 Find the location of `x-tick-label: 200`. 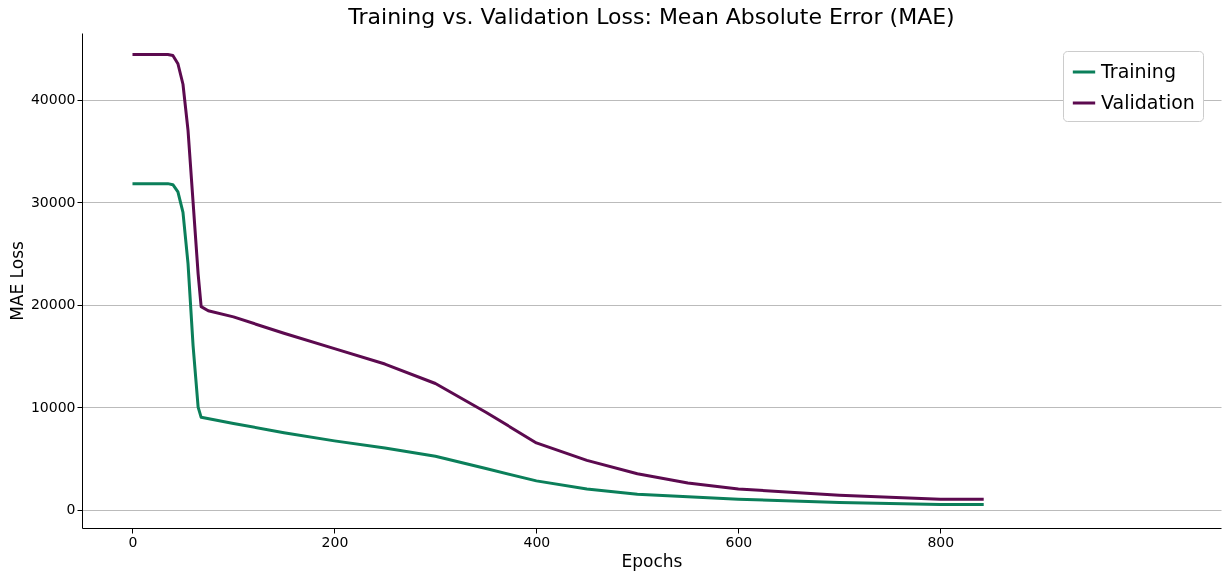

x-tick-label: 200 is located at coordinates (335, 541).